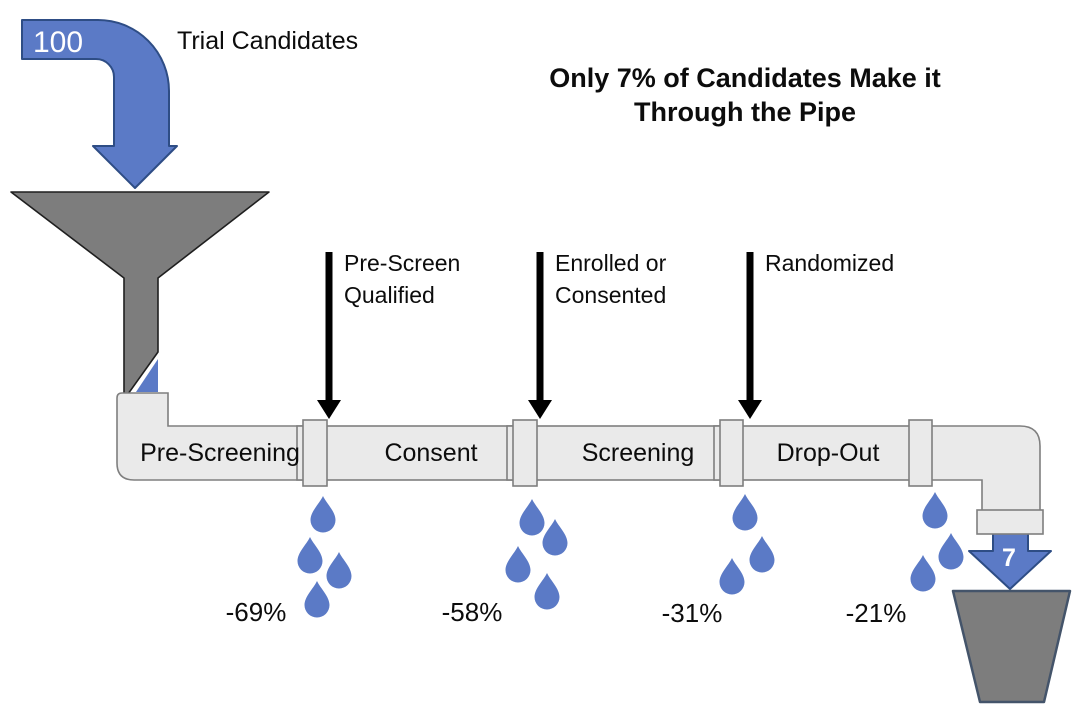  I want to click on pipe-label-consent: Consent, so click(430, 453).